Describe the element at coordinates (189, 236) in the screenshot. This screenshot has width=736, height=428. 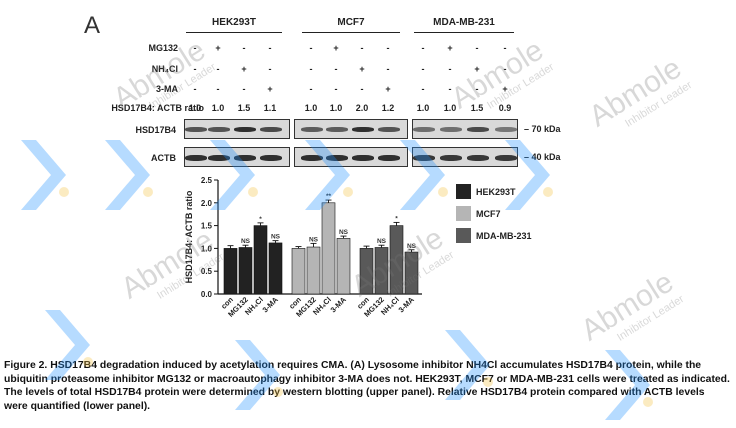
I see `y-axis-label: HSD17B4: ACTB ratio` at that location.